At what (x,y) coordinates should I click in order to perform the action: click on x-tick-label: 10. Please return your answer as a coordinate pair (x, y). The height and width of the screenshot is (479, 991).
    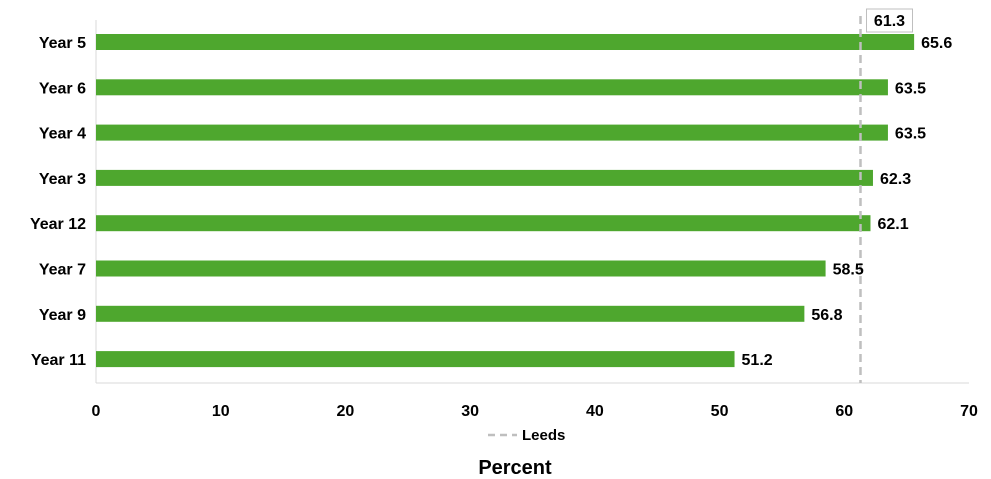
    Looking at the image, I should click on (221, 411).